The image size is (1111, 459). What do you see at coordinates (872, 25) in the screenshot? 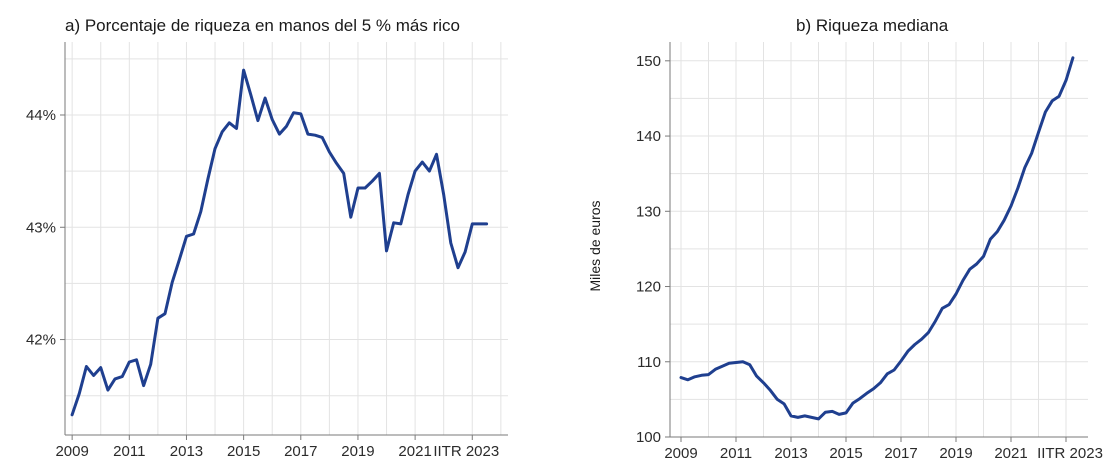
I see `chart-b-title: b) Riqueza mediana` at bounding box center [872, 25].